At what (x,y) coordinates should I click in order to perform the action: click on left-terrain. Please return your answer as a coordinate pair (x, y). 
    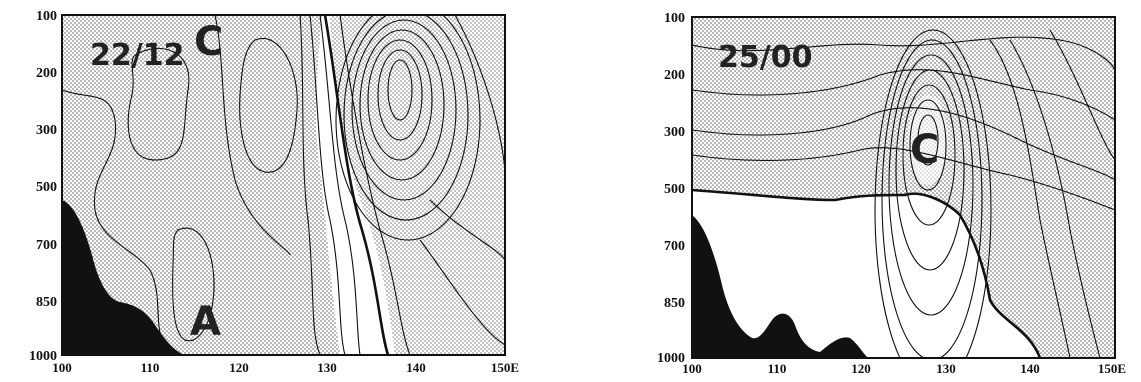
    Looking at the image, I should click on (123, 277).